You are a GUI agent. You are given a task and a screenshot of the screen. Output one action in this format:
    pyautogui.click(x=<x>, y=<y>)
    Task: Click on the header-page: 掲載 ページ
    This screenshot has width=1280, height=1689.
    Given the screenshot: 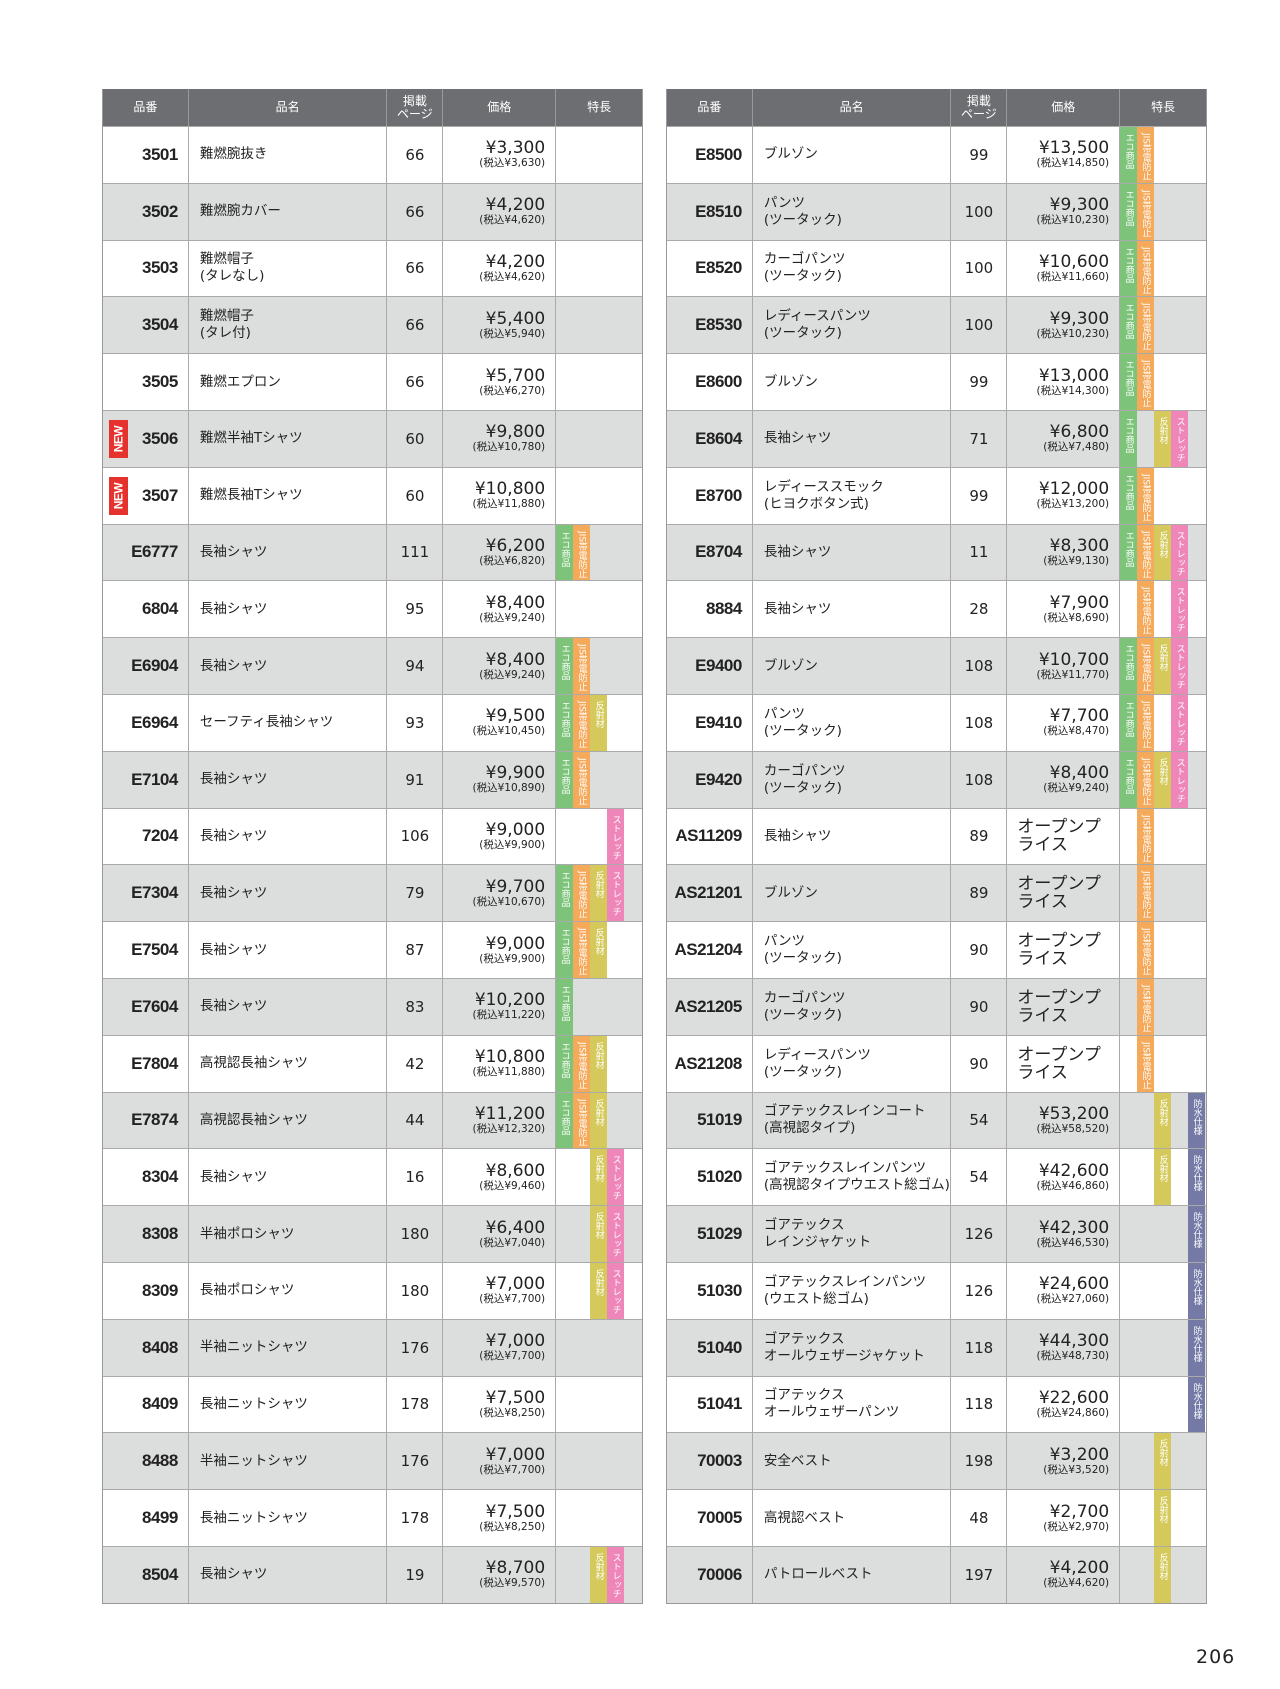 What is the action you would take?
    pyautogui.click(x=415, y=107)
    